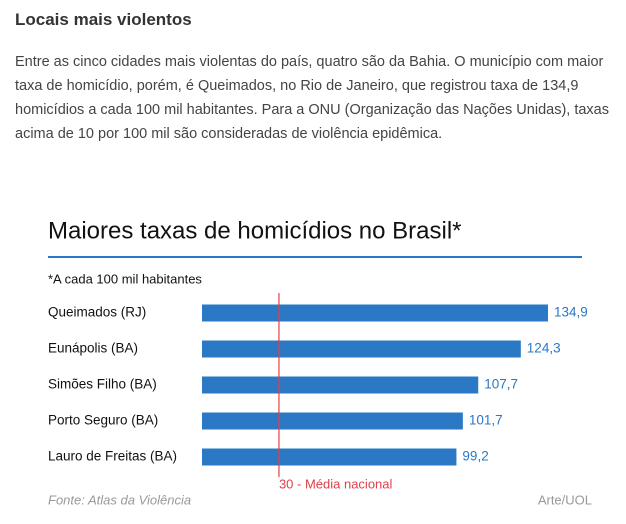 The height and width of the screenshot is (524, 626). What do you see at coordinates (119, 499) in the screenshot?
I see `source: Fonte: Atlas da Violência` at bounding box center [119, 499].